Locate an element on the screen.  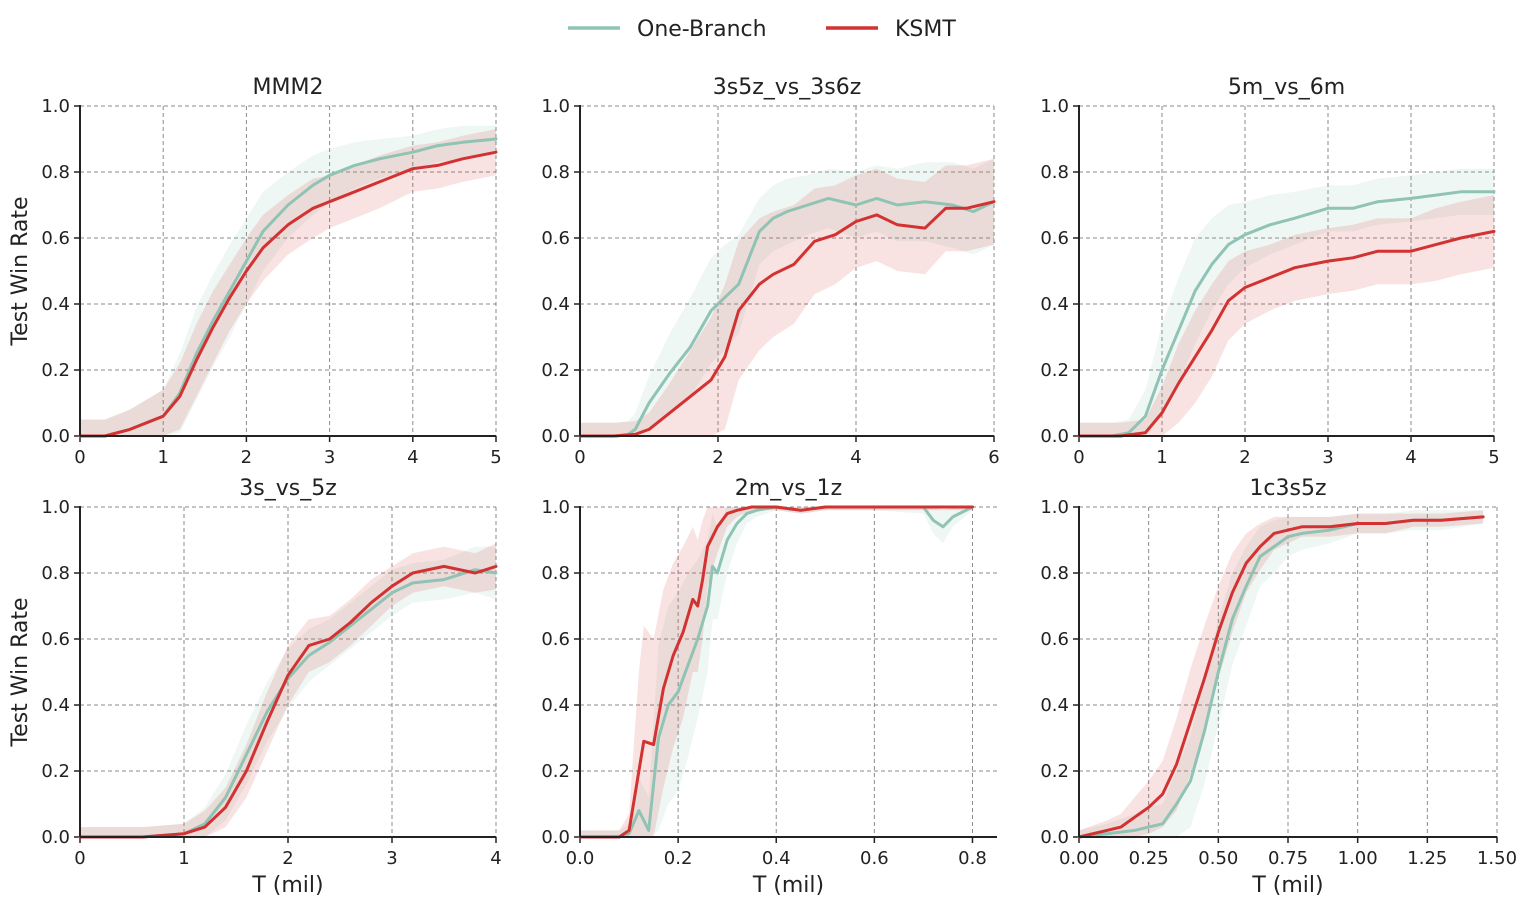
panel-3: 0 1 2 3 4 5 0.0 0.2 0.4 0.6 0.8 1.0 5m_vs_6m is located at coordinates (1269, 271).